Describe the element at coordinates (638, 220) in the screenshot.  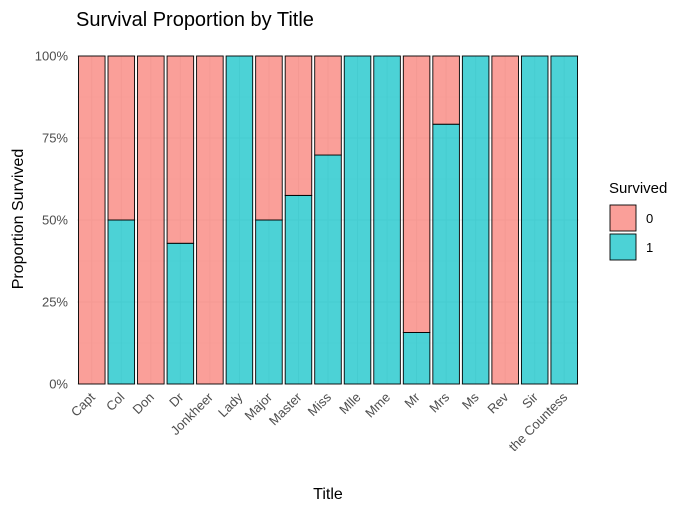
I see `legend: Survived 0 1` at that location.